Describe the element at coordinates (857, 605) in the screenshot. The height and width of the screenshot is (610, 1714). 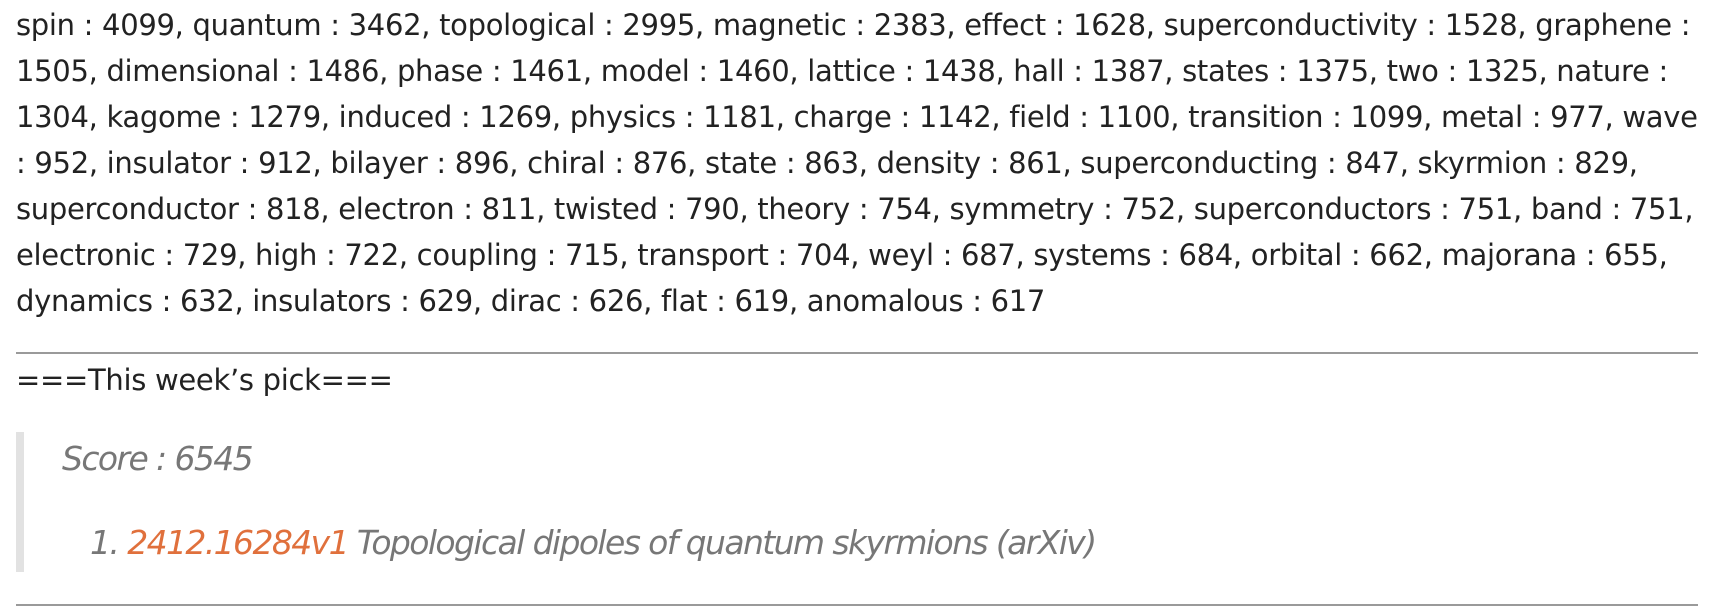
I see `divider-bottom` at that location.